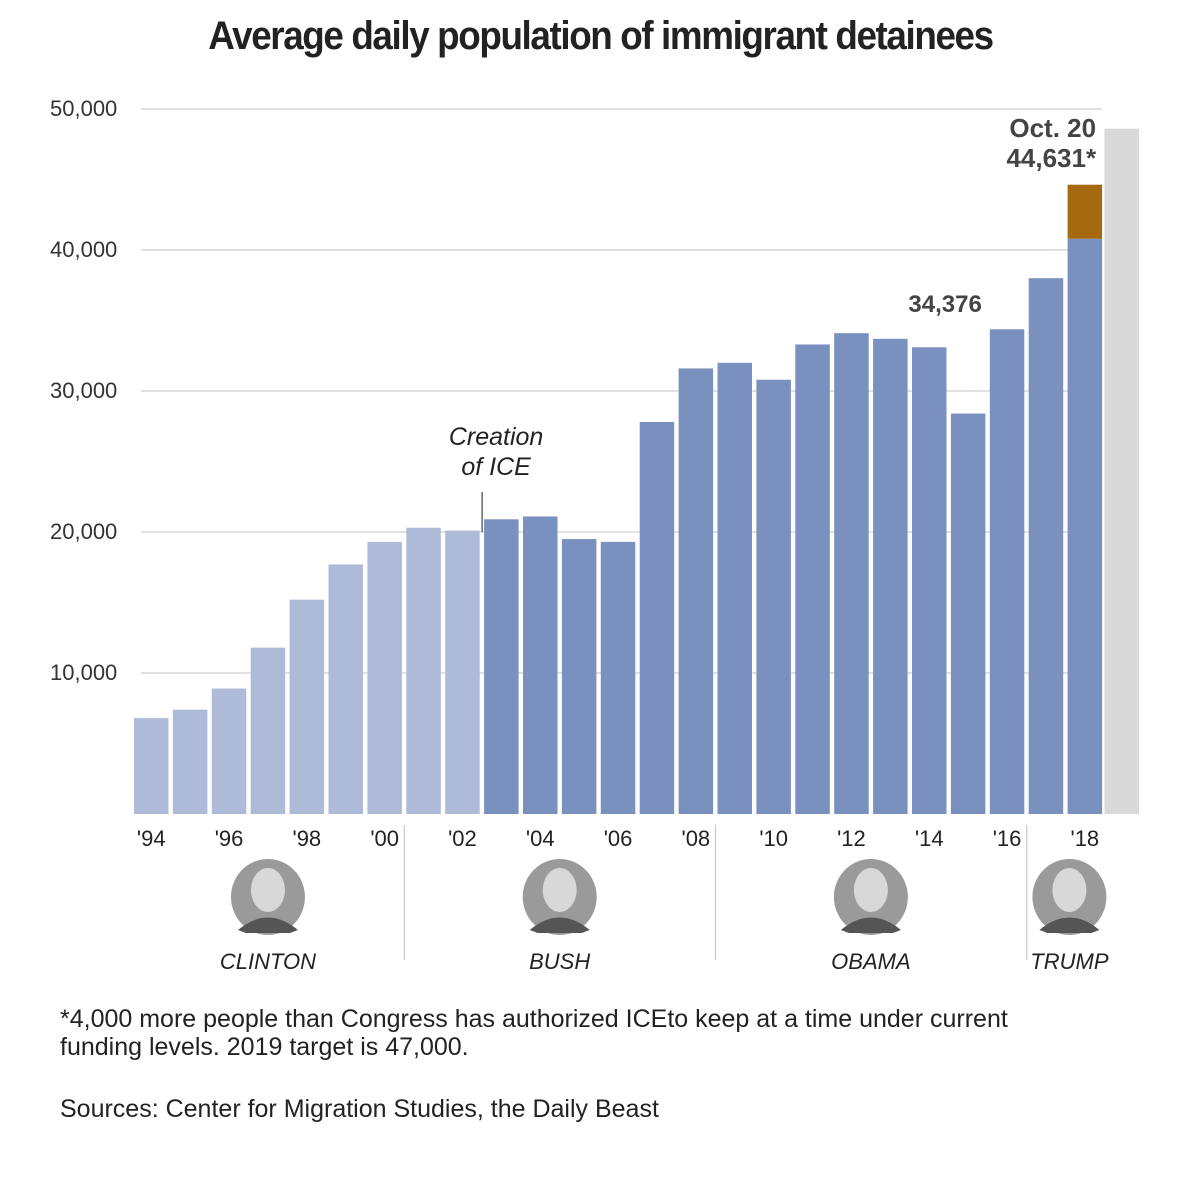 The height and width of the screenshot is (1201, 1201). I want to click on portrait-trump, so click(1069, 897).